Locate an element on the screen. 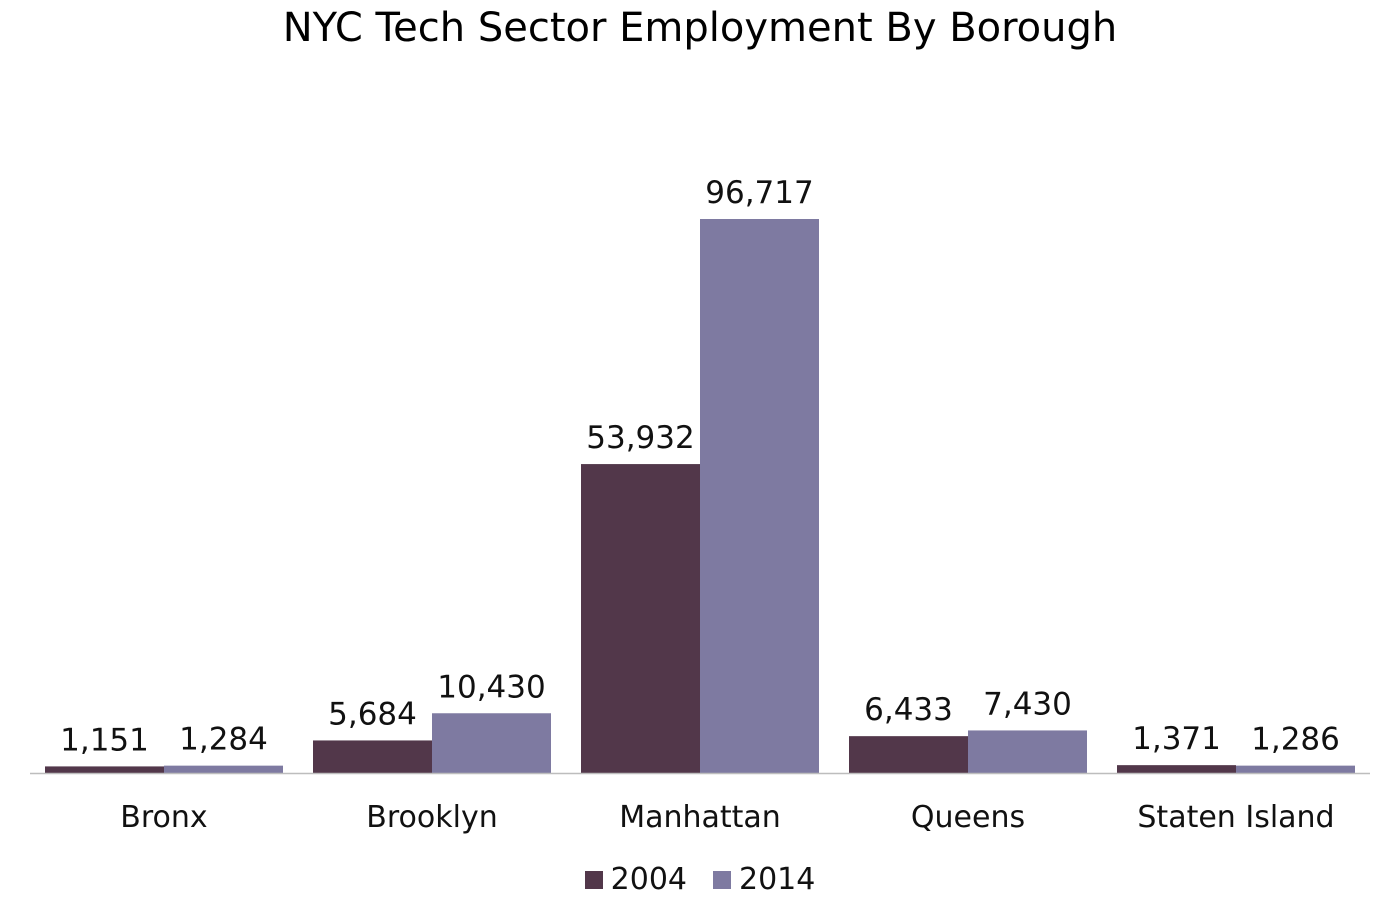 The height and width of the screenshot is (908, 1400). data-label-manhattan-2004: 53,932 is located at coordinates (640, 438).